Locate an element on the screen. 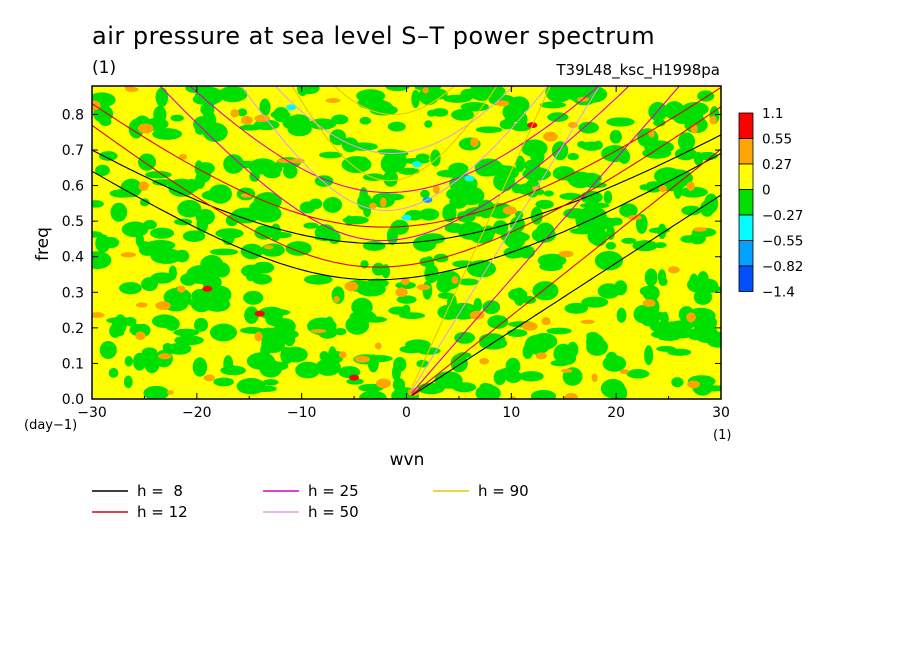 The height and width of the screenshot is (654, 904). colorbar-swatch is located at coordinates (746, 125).